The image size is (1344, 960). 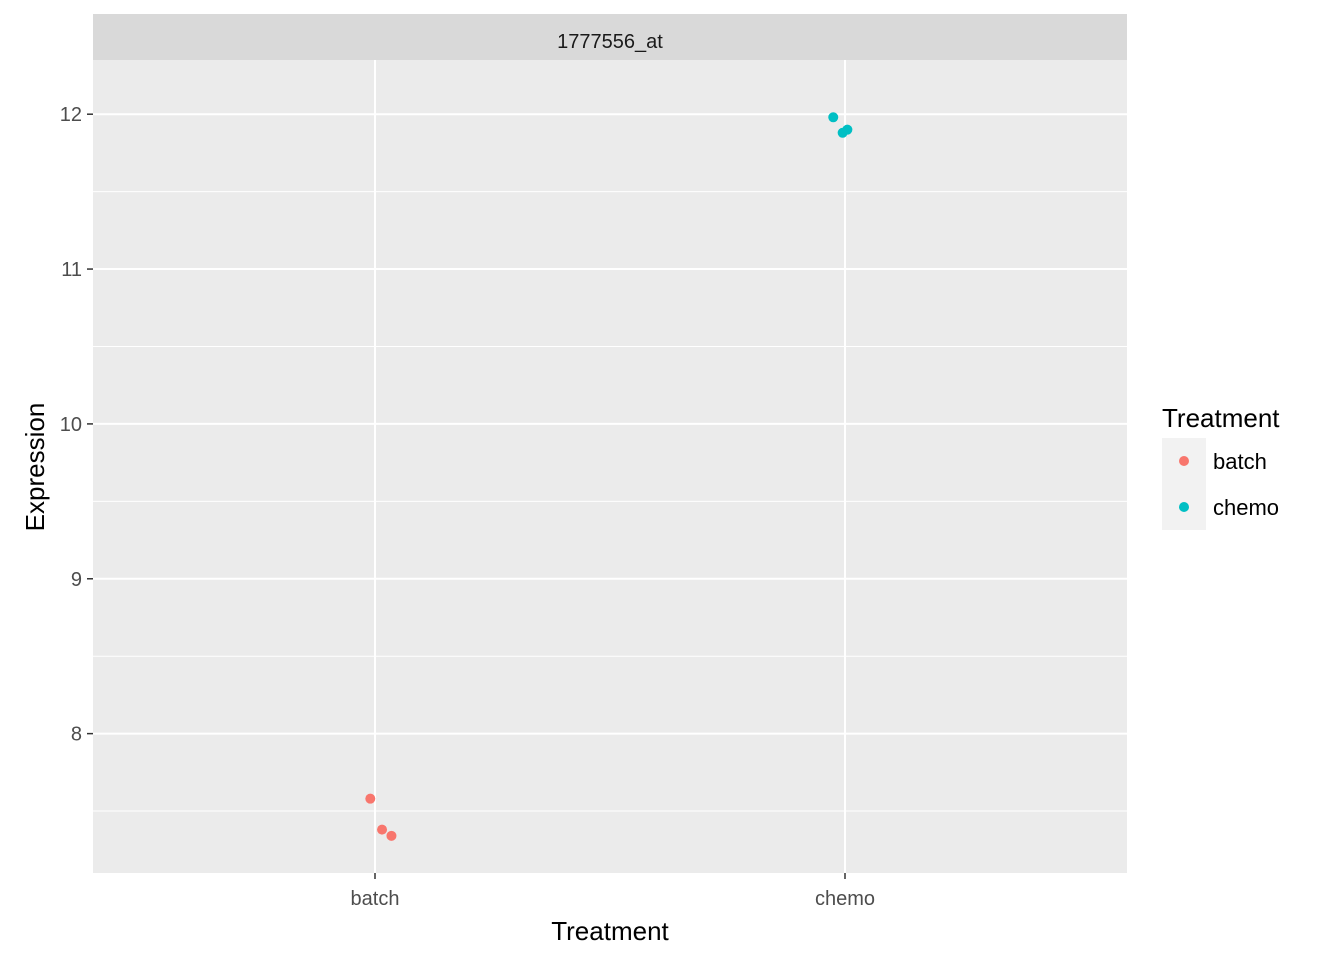 What do you see at coordinates (71, 425) in the screenshot?
I see `y-tick-label: 10` at bounding box center [71, 425].